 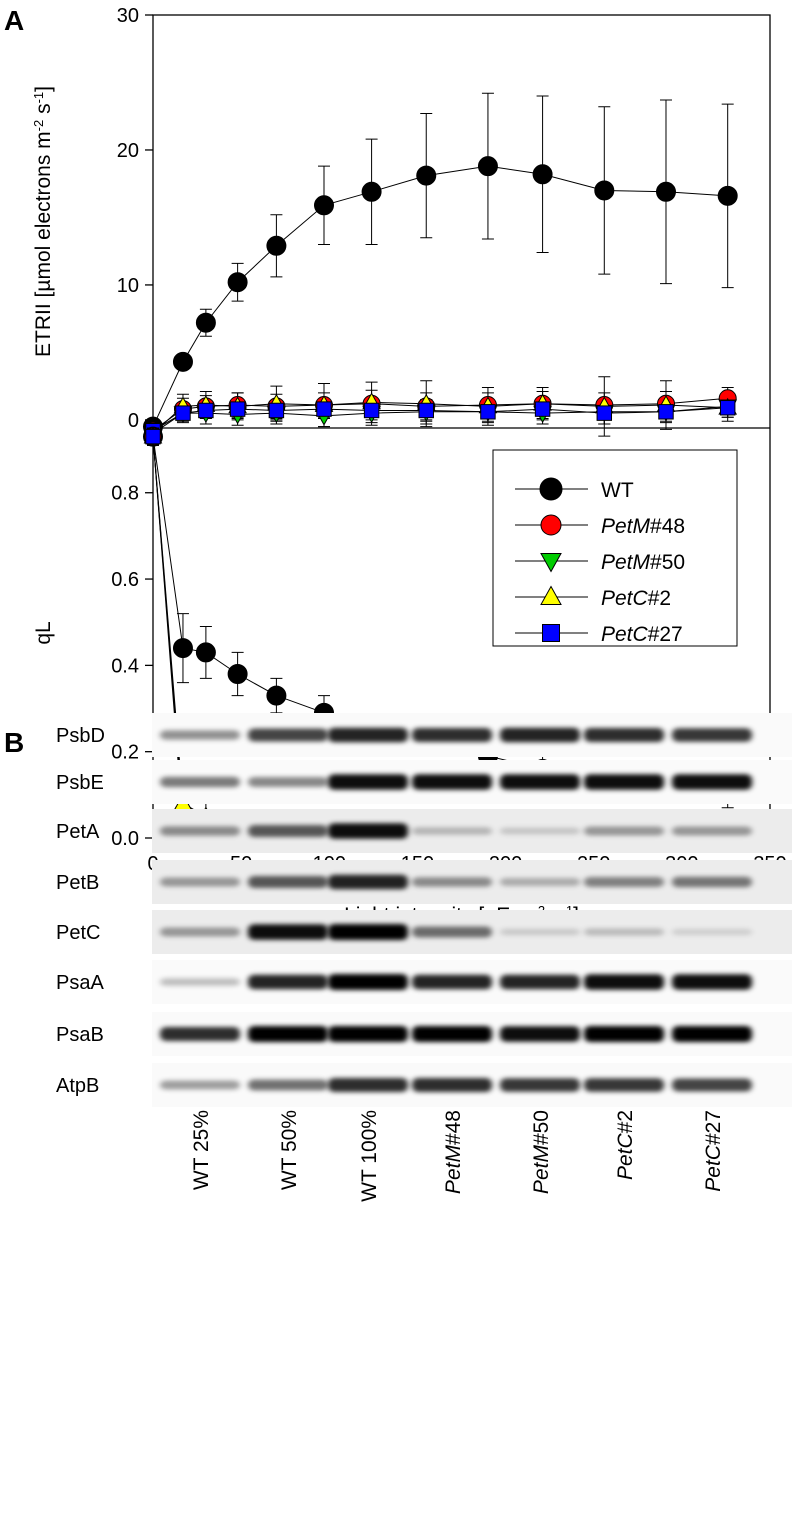 What do you see at coordinates (43, 632) in the screenshot?
I see `axis-label: qL` at bounding box center [43, 632].